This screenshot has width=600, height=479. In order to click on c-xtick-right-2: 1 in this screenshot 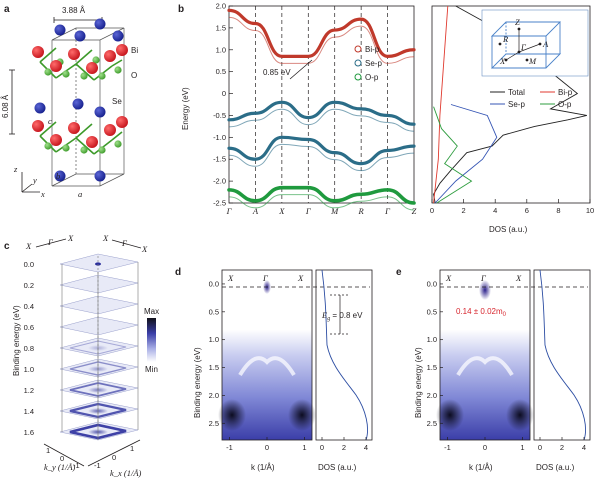, I will do `click(132, 448)`.